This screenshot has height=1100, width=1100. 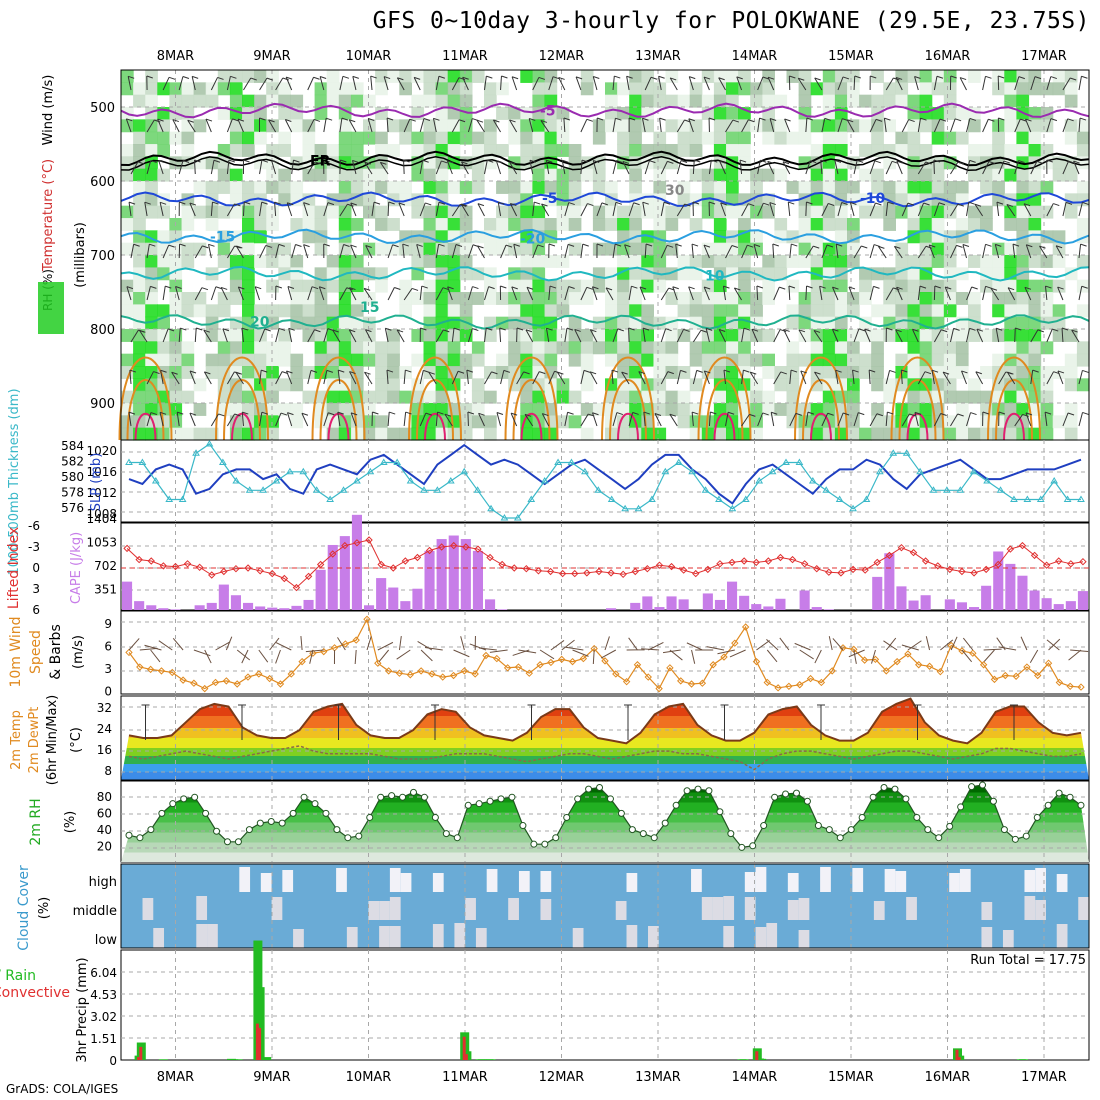 What do you see at coordinates (715, 277) in the screenshot?
I see `isotherm-label: 10` at bounding box center [715, 277].